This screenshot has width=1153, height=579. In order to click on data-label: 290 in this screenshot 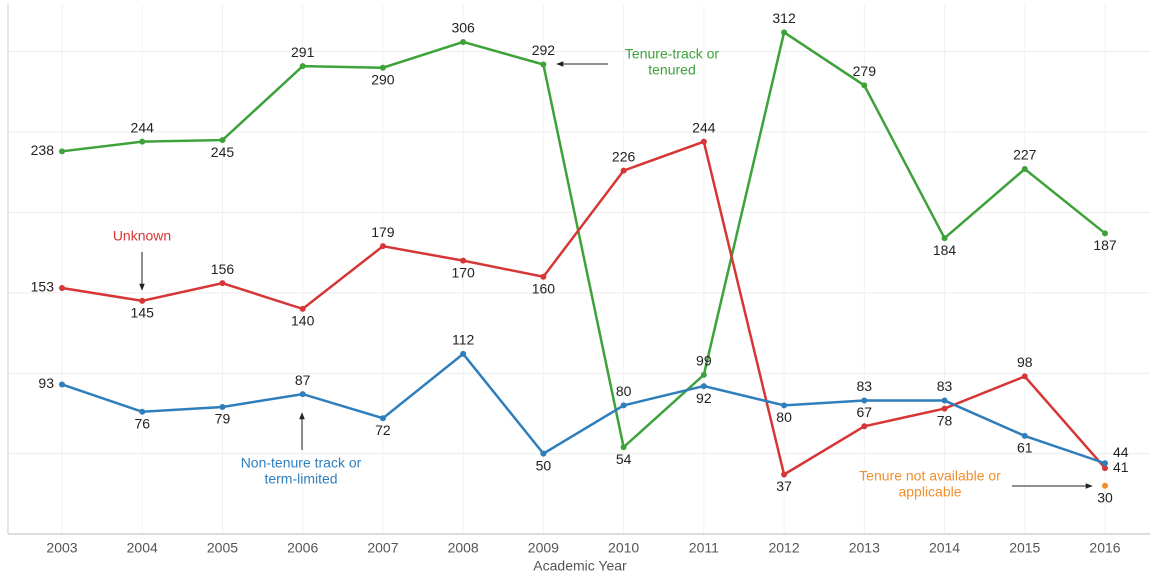, I will do `click(383, 79)`.